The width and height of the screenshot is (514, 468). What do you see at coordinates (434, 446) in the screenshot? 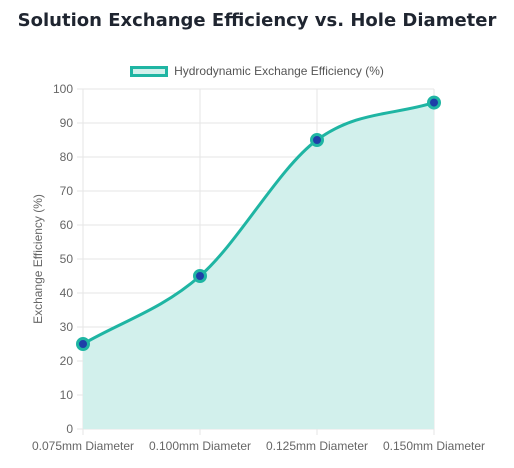
I see `x-tick-label: 0.150mm Diameter` at bounding box center [434, 446].